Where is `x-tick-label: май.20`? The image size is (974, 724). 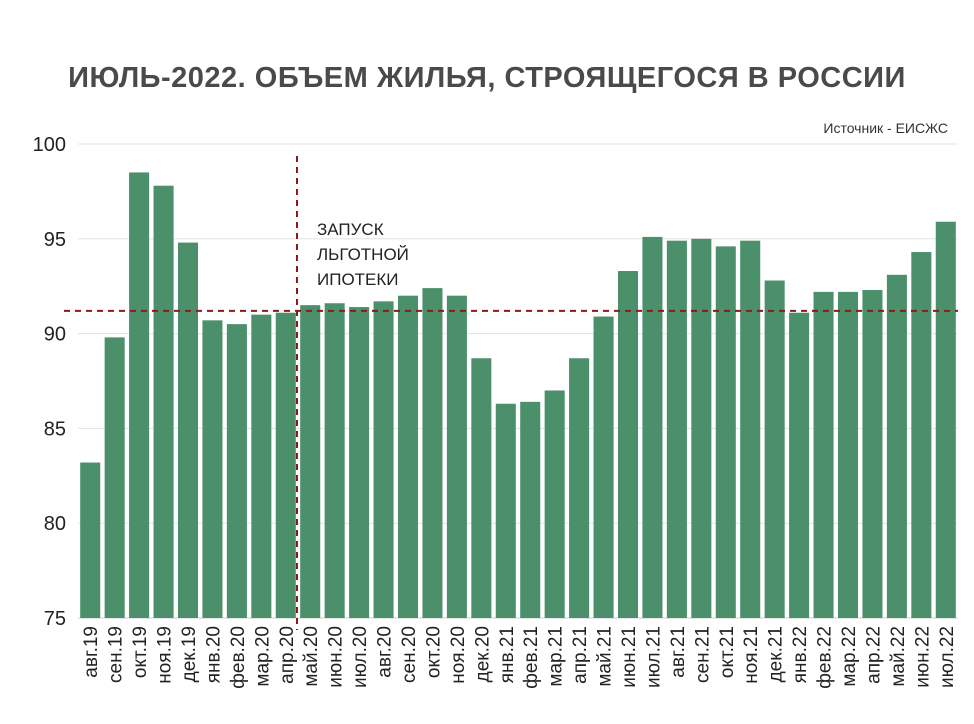 x-tick-label: май.20 is located at coordinates (311, 656).